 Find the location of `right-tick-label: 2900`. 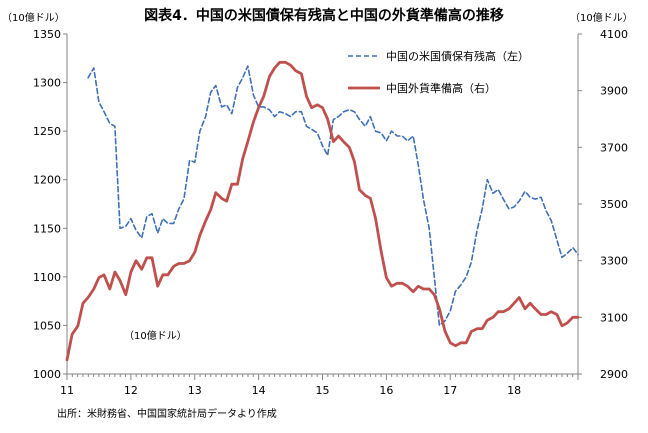

right-tick-label: 2900 is located at coordinates (614, 374).